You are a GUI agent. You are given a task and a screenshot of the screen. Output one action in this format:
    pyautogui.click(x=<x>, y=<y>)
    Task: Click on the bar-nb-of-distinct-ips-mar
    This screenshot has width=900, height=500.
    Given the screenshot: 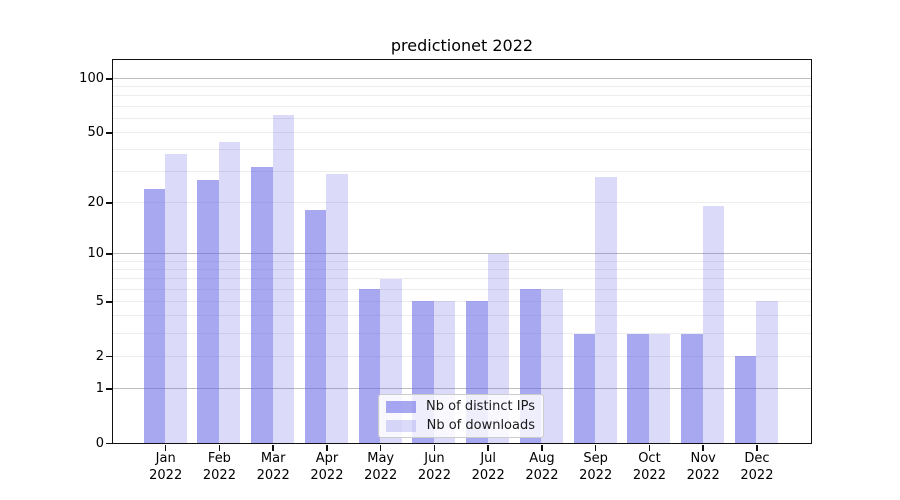 What is the action you would take?
    pyautogui.click(x=262, y=304)
    